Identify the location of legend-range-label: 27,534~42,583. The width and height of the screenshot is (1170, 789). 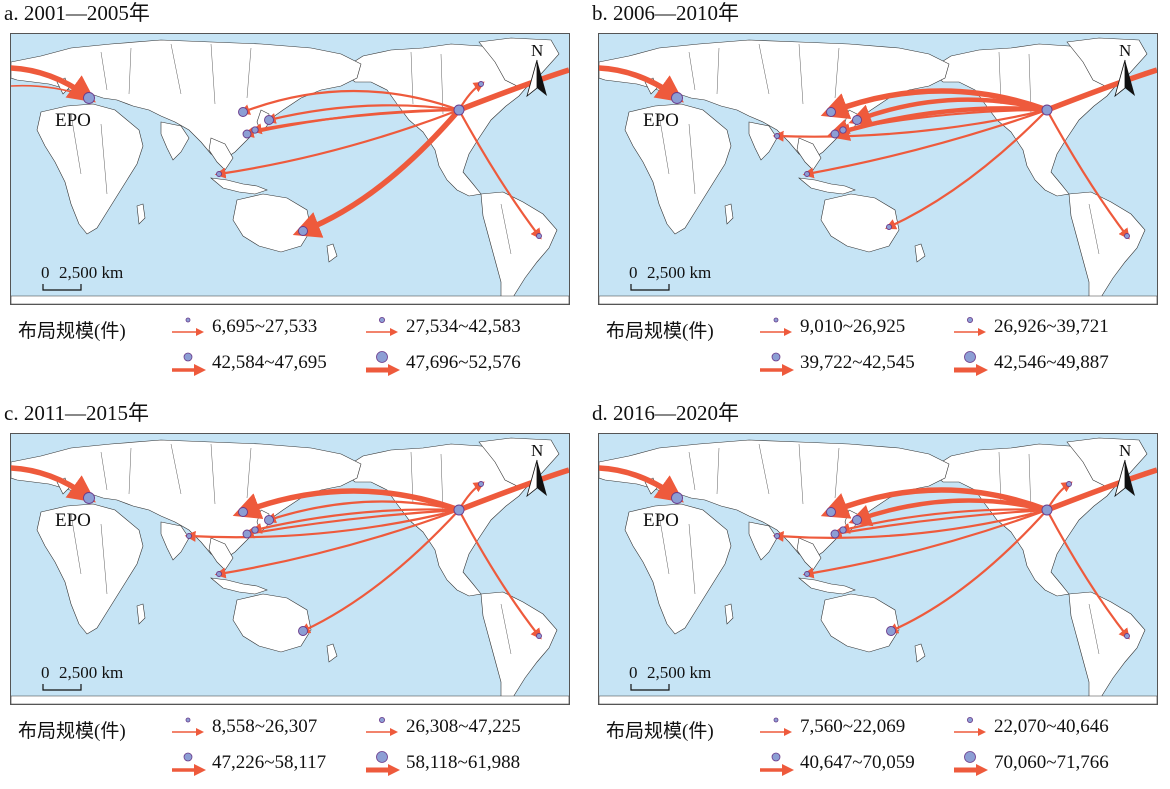
(463, 326).